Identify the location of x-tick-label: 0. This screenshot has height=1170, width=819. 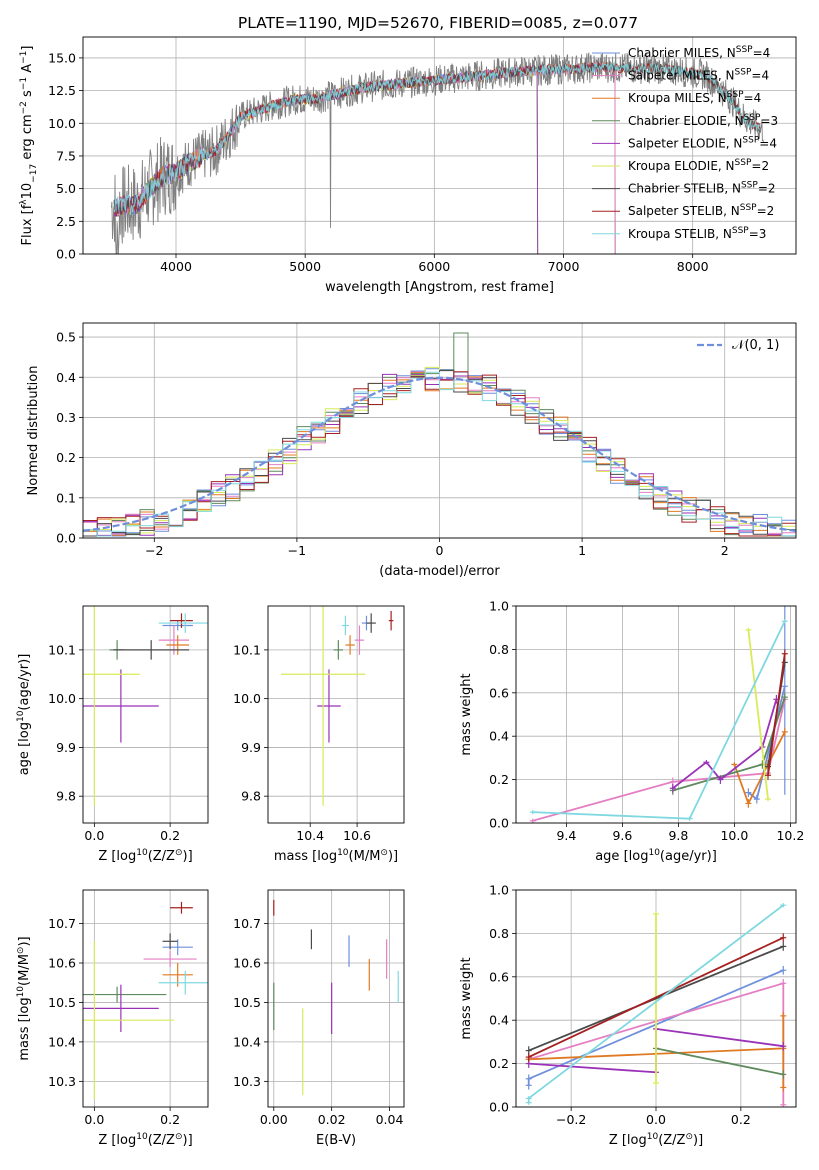
(440, 550).